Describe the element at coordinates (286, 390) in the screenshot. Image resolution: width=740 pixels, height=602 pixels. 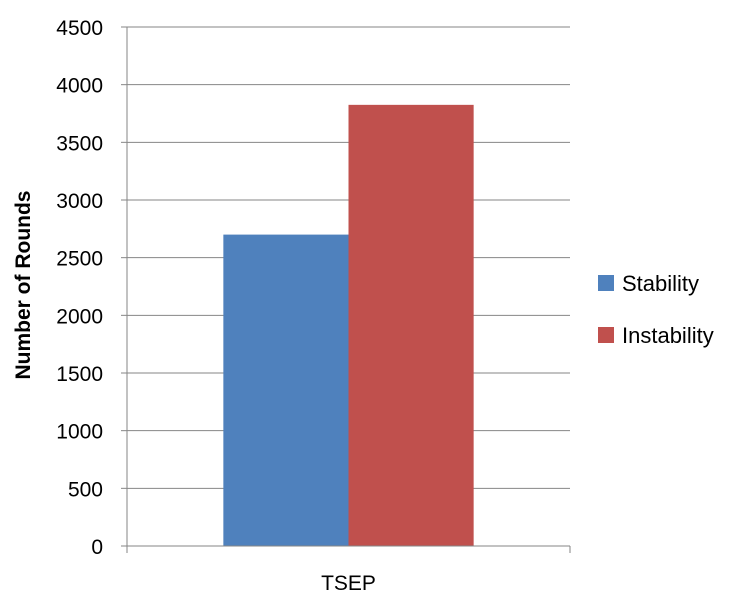
I see `bar-stability-tsep` at that location.